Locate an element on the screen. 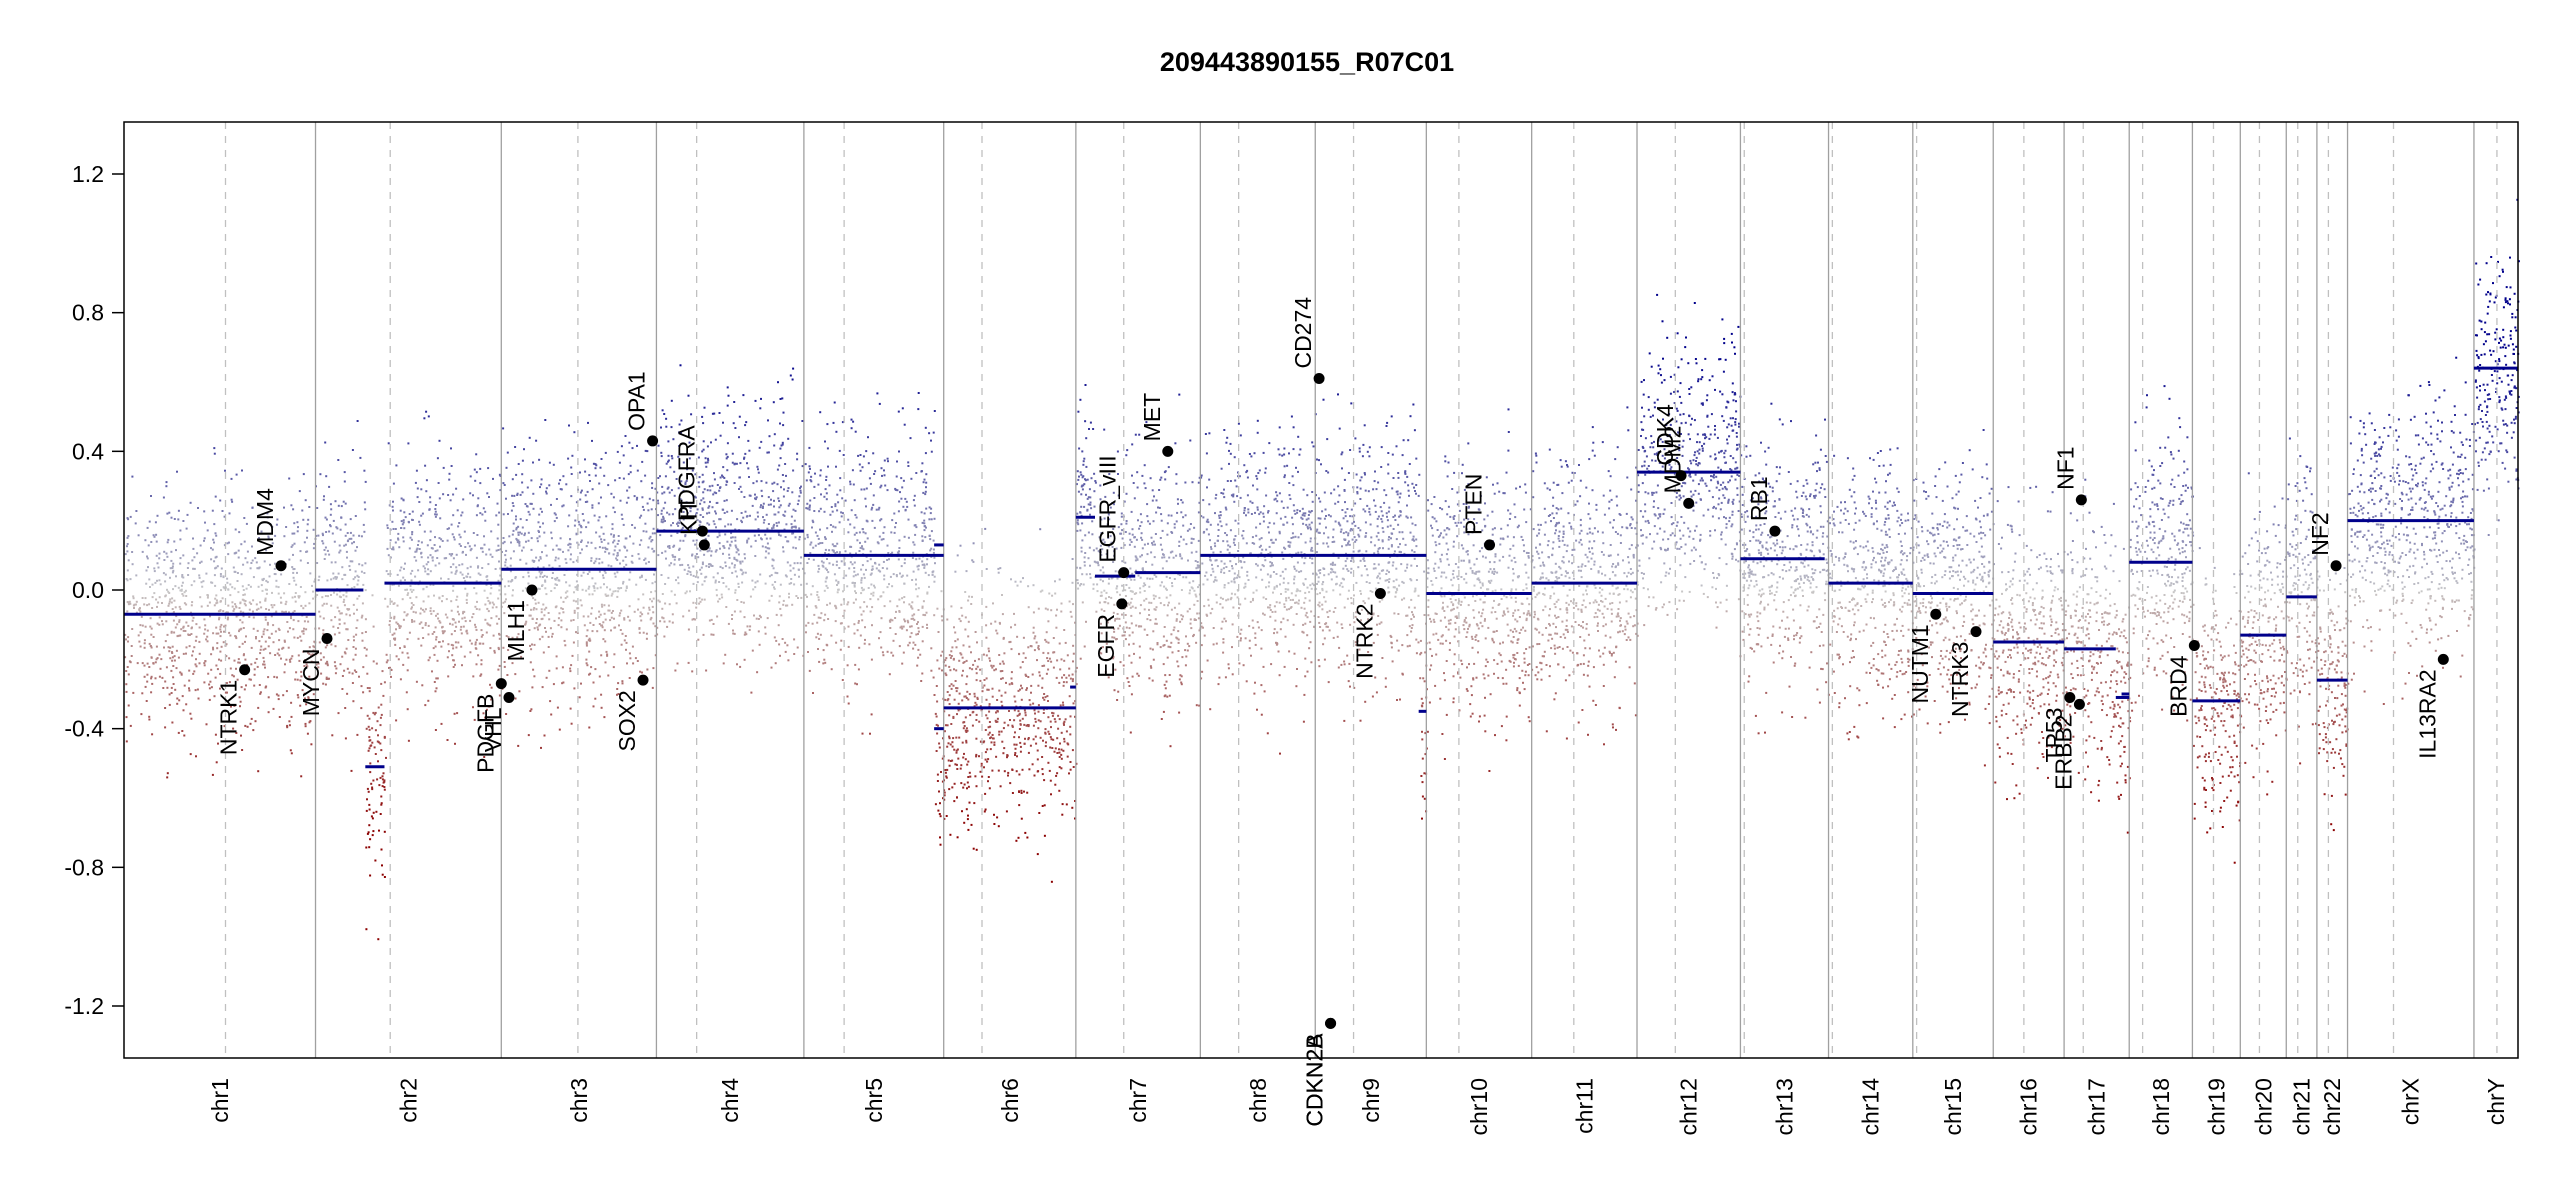 The width and height of the screenshot is (2550, 1200). x-tick-label: chr7 is located at coordinates (1138, 1100).